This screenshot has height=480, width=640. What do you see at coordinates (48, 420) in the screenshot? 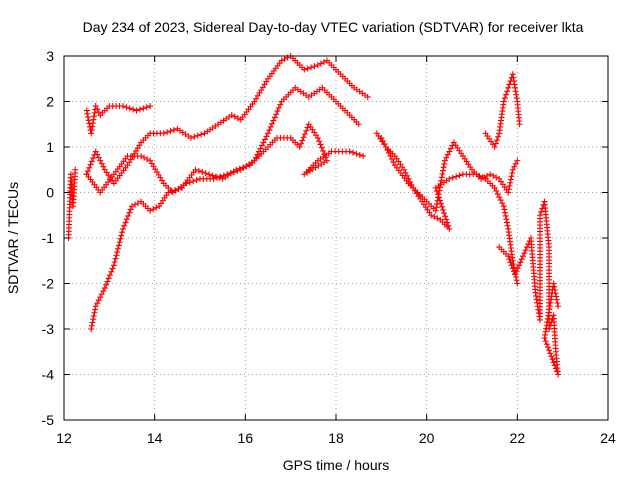
I see `y-tick-label: -5` at bounding box center [48, 420].